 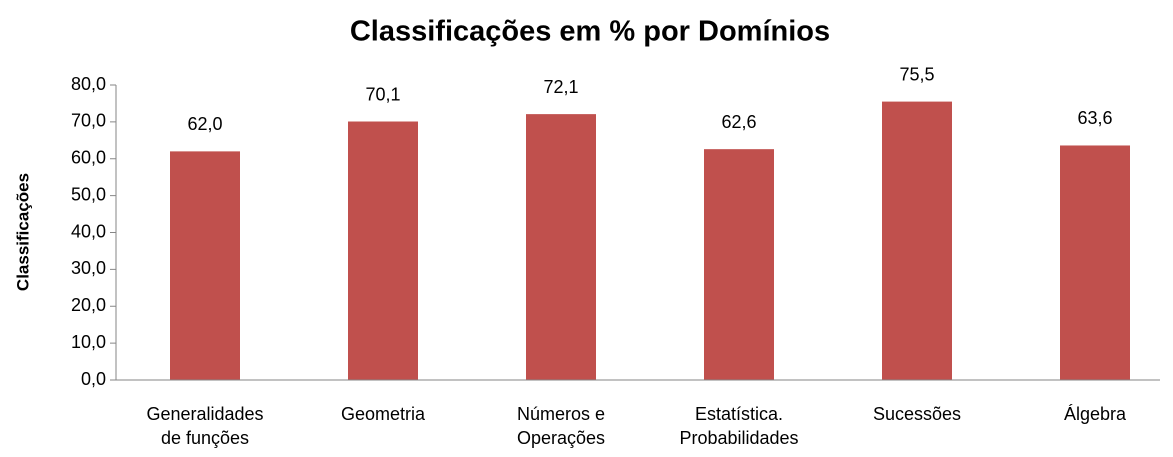 I want to click on y-tick-label: 30,0, so click(x=88, y=268).